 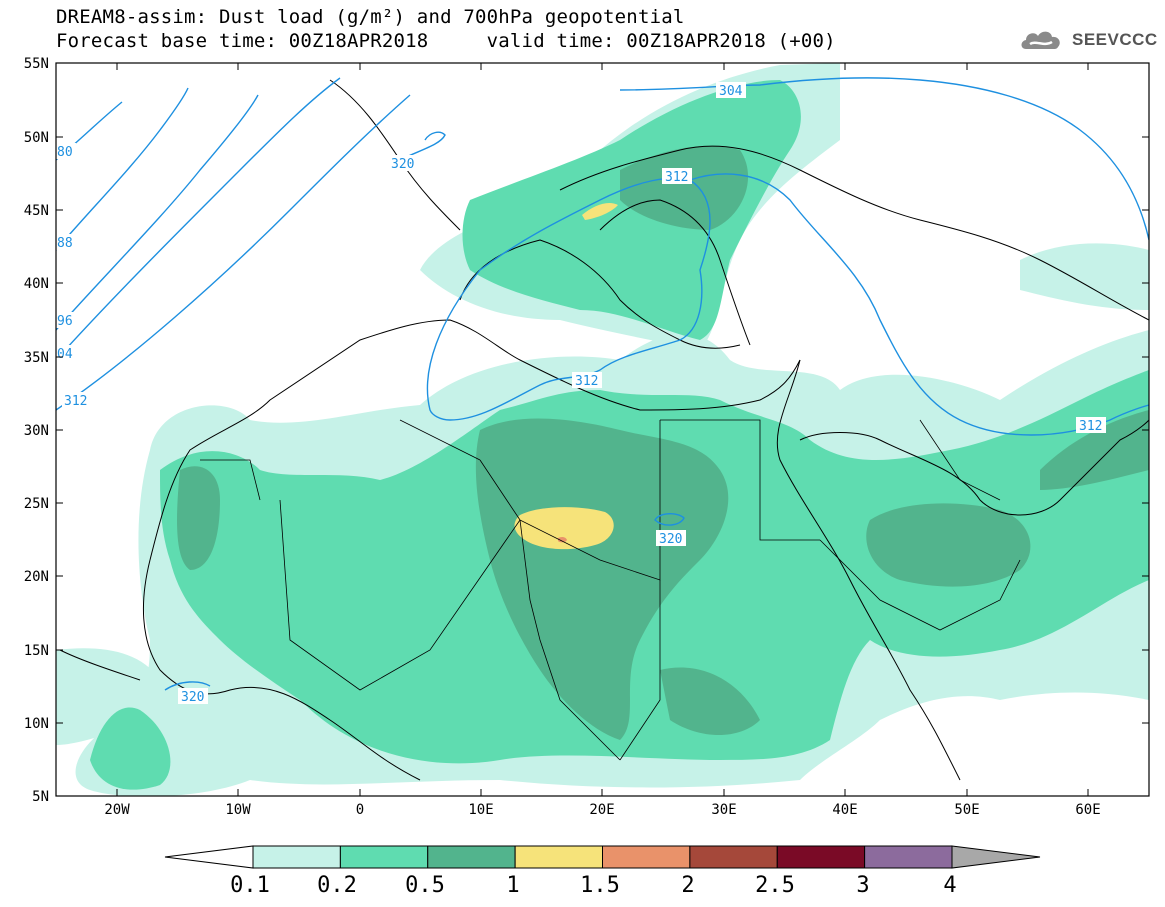 I want to click on contour-label: 304, so click(x=731, y=90).